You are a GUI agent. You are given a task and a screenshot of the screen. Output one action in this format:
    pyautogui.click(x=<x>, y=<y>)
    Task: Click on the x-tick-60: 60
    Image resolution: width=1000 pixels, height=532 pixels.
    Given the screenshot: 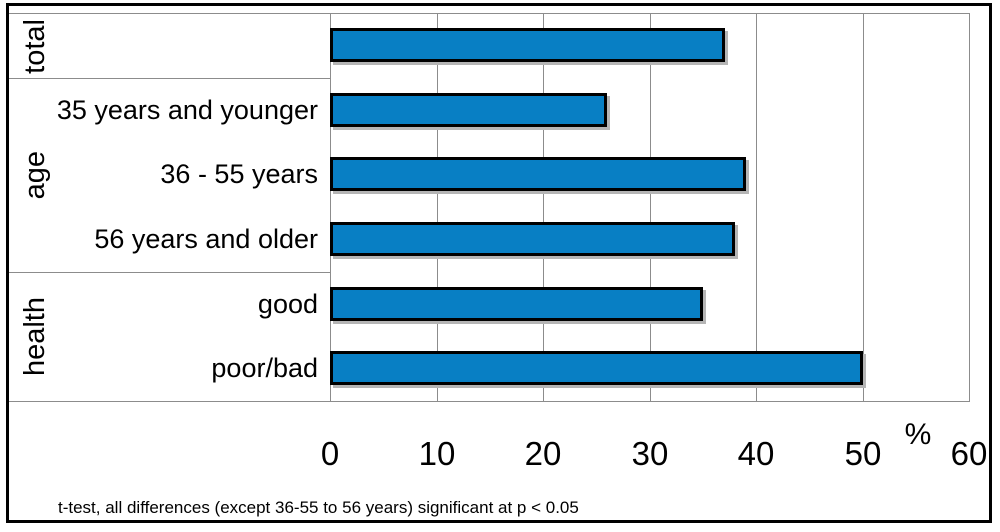 What is the action you would take?
    pyautogui.click(x=969, y=453)
    